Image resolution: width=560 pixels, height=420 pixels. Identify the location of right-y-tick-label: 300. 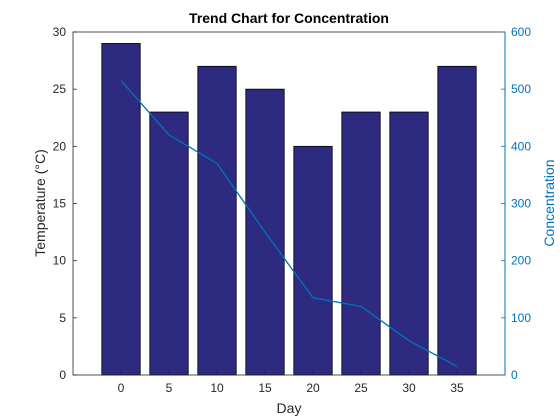
(521, 204).